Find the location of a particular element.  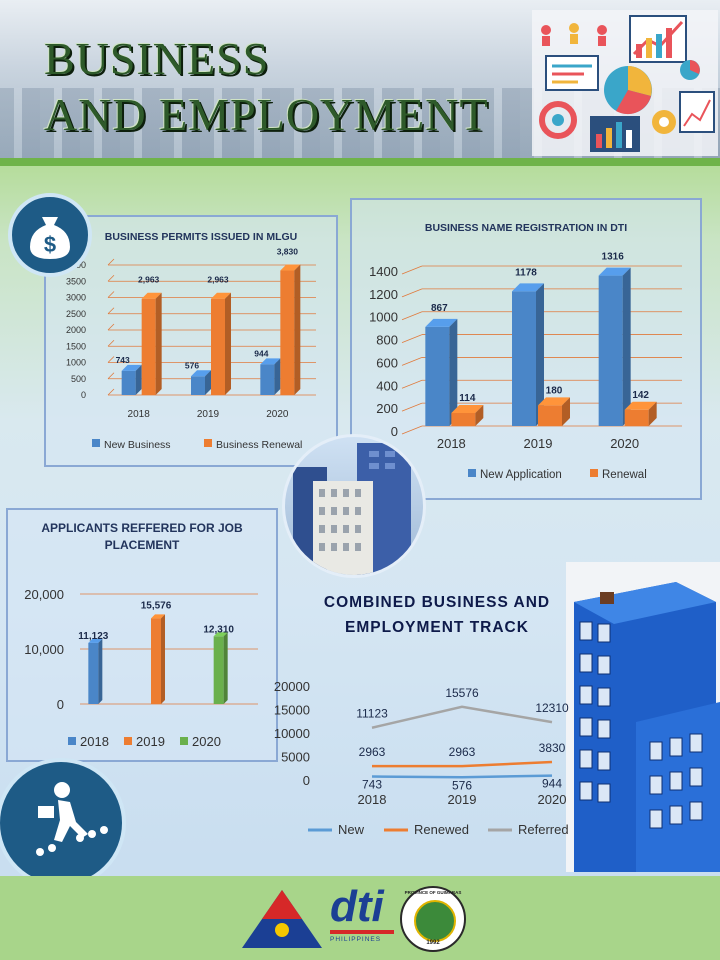

seal-inner is located at coordinates (435, 921).